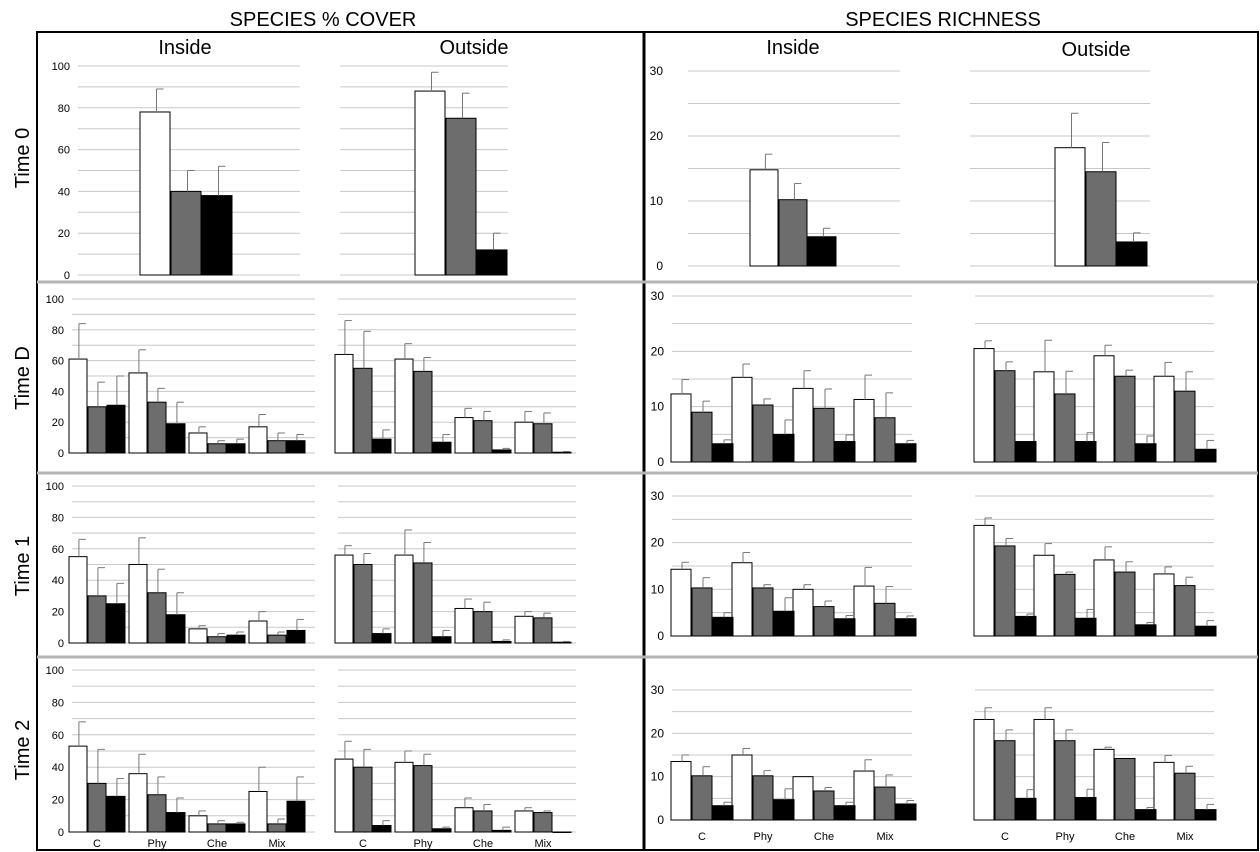  What do you see at coordinates (58, 768) in the screenshot?
I see `y-tick-label: 40` at bounding box center [58, 768].